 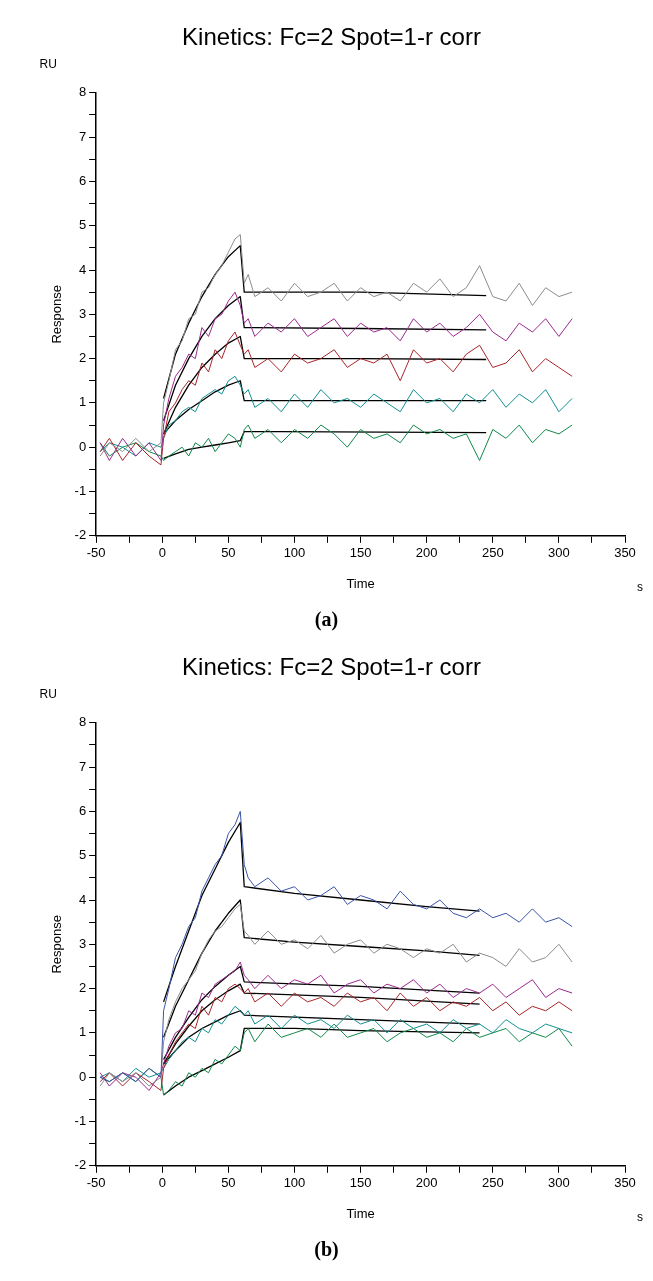 What do you see at coordinates (326, 1250) in the screenshot?
I see `text: (b)` at bounding box center [326, 1250].